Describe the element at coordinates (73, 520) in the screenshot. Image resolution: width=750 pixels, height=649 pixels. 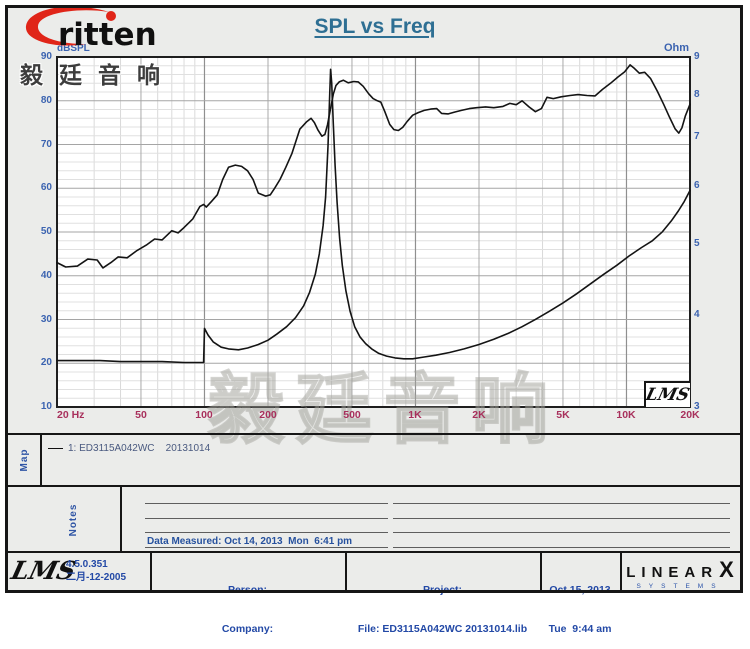
I see `notes-section-label: Notes` at that location.